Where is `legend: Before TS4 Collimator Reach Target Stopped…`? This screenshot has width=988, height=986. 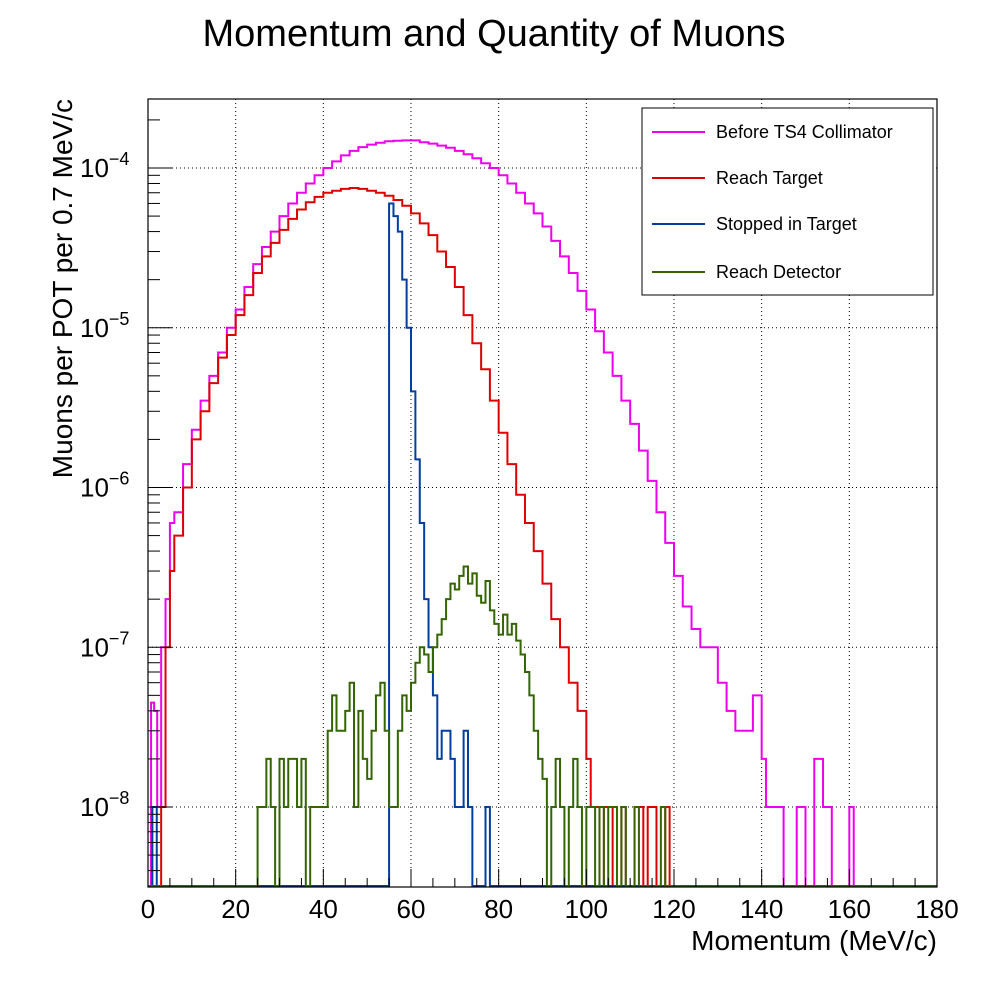 legend: Before TS4 Collimator Reach Target Stopped… is located at coordinates (787, 201).